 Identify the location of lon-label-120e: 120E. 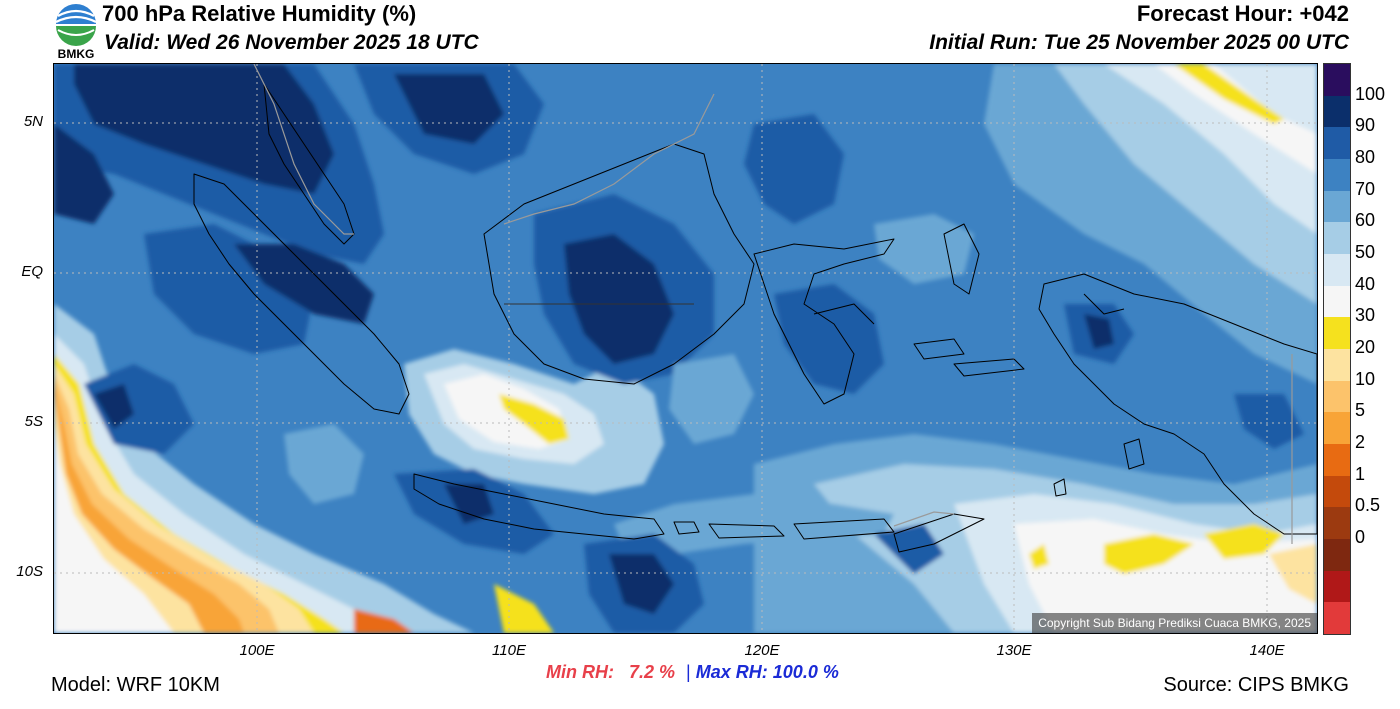
(762, 650).